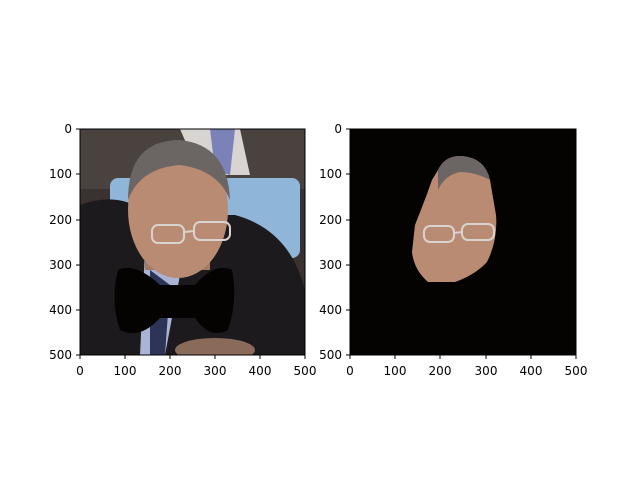  Describe the element at coordinates (170, 371) in the screenshot. I see `left-x-tick: 200` at that location.